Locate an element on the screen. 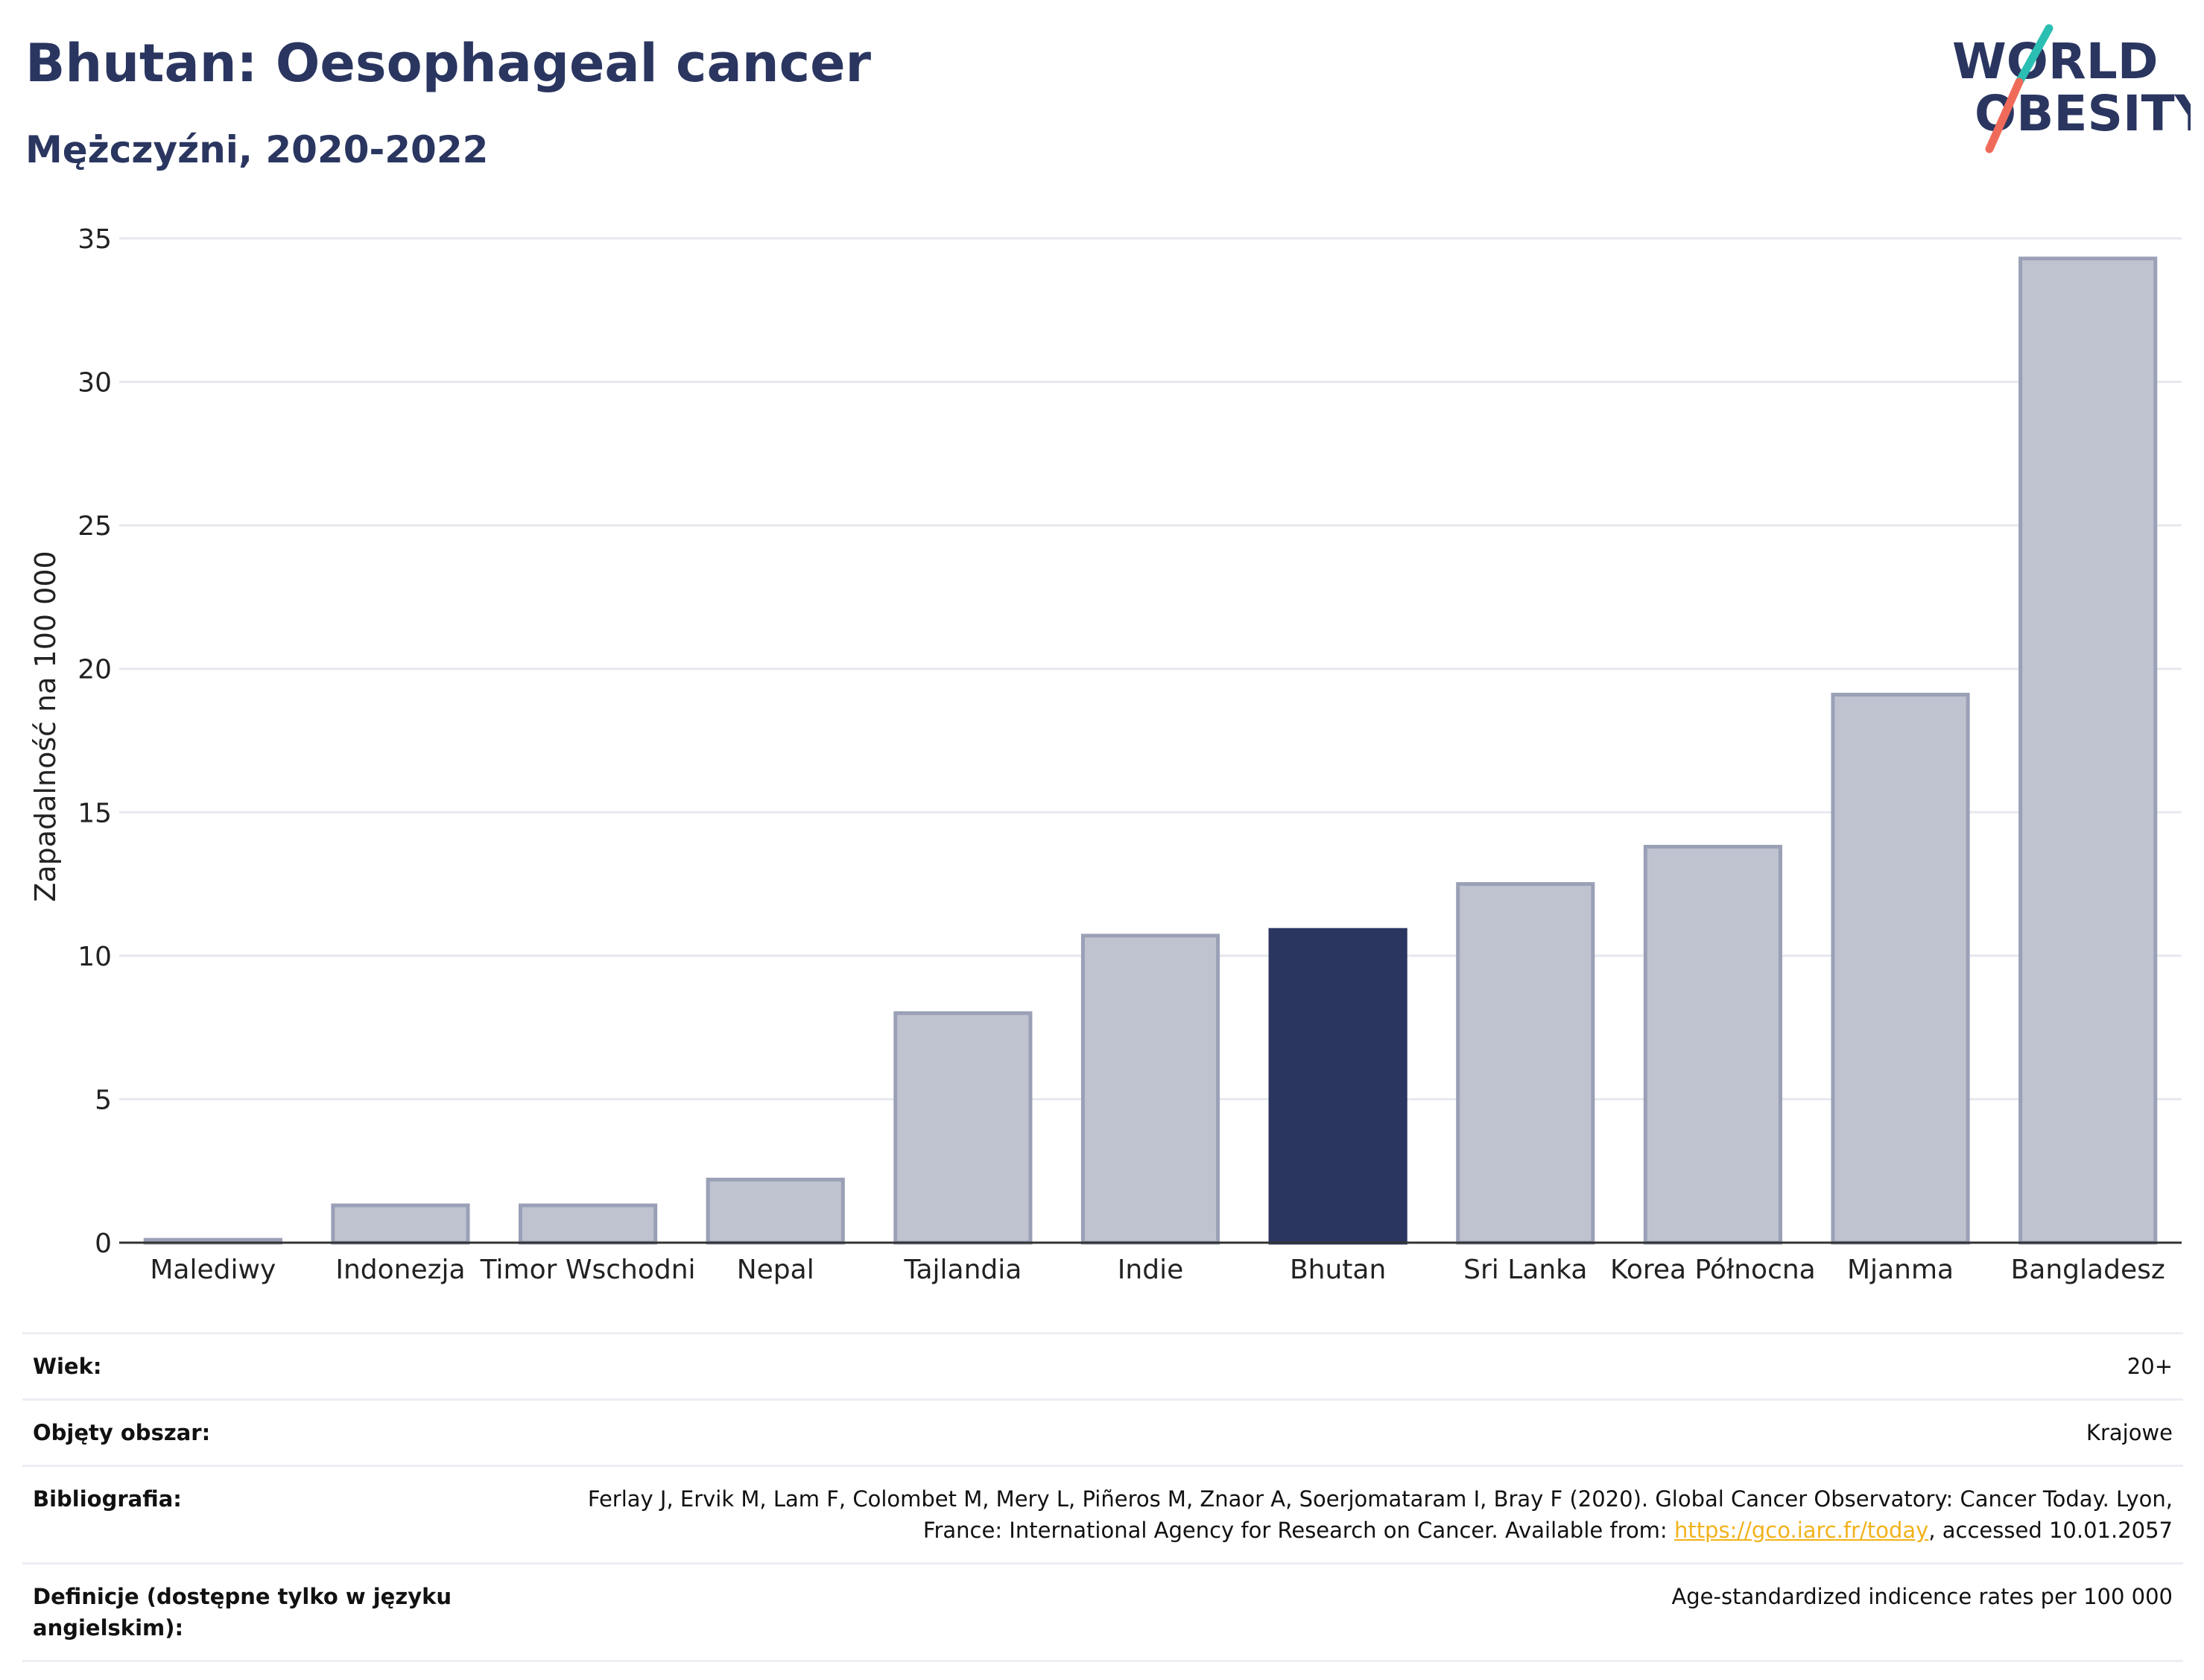 The image size is (2204, 1680). bibliography-link: https://gco.iarc.fr/today is located at coordinates (1801, 1530).